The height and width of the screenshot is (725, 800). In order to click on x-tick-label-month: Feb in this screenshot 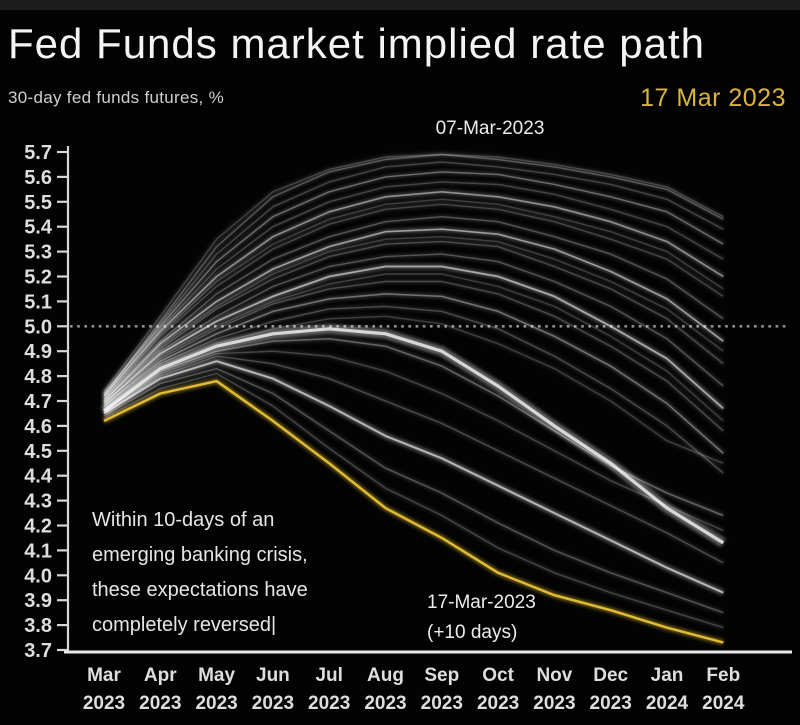, I will do `click(723, 675)`.